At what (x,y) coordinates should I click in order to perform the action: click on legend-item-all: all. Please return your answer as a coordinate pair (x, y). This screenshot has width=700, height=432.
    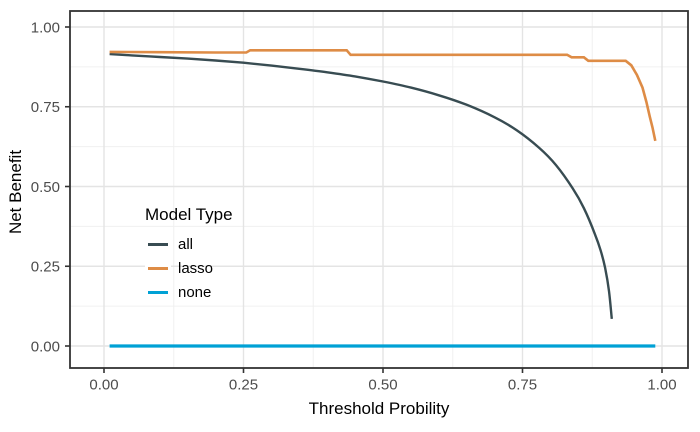
    Looking at the image, I should click on (189, 244).